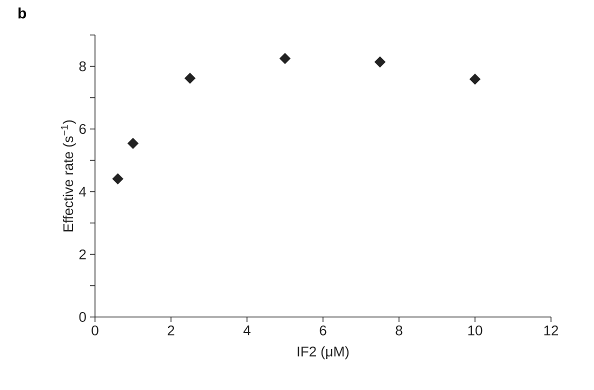 The width and height of the screenshot is (594, 390). Describe the element at coordinates (323, 331) in the screenshot. I see `x-tick-label: 6` at that location.